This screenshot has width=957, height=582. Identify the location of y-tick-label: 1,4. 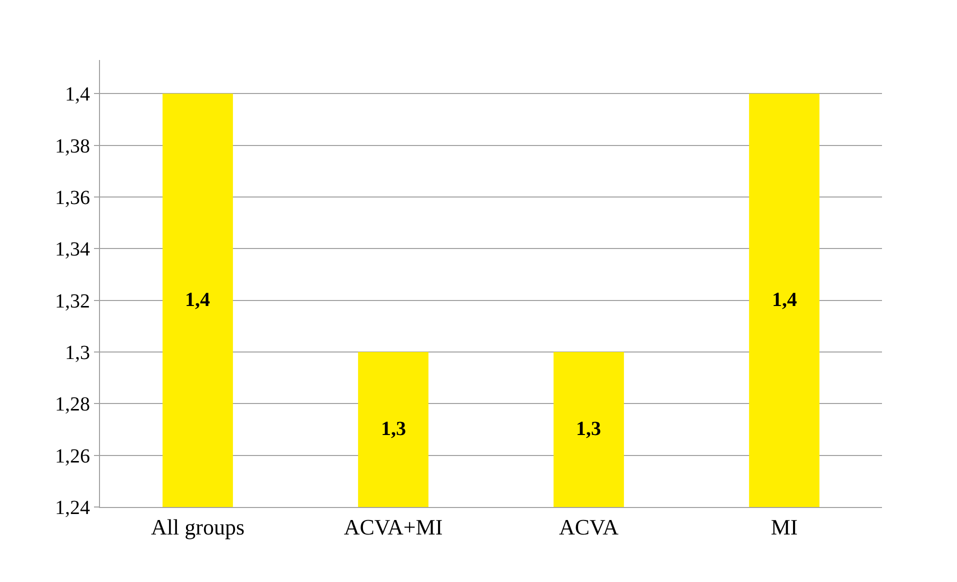
(77, 95).